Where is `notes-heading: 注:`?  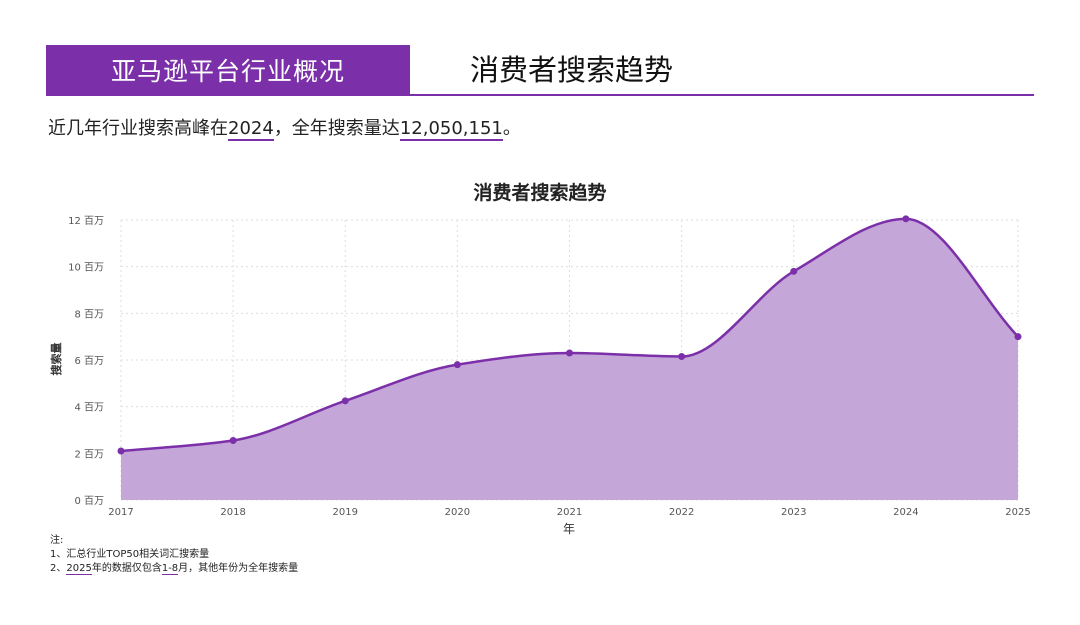
notes-heading: 注: is located at coordinates (57, 540).